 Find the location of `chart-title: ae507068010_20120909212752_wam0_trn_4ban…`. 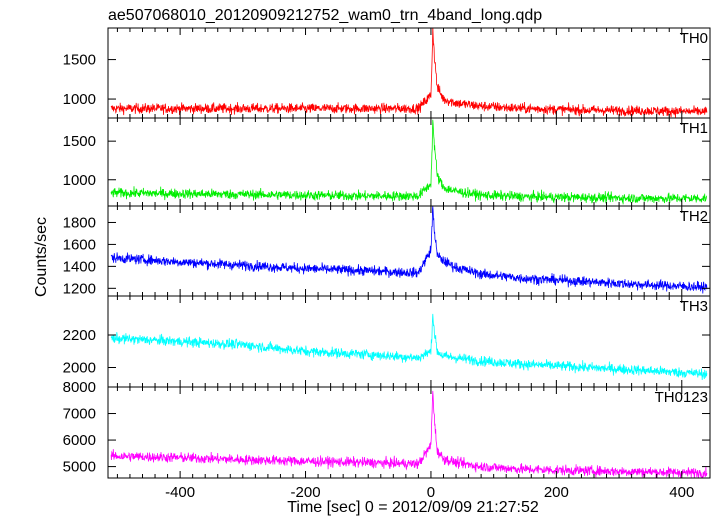

chart-title: ae507068010_20120909212752_wam0_trn_4ban… is located at coordinates (325, 15).